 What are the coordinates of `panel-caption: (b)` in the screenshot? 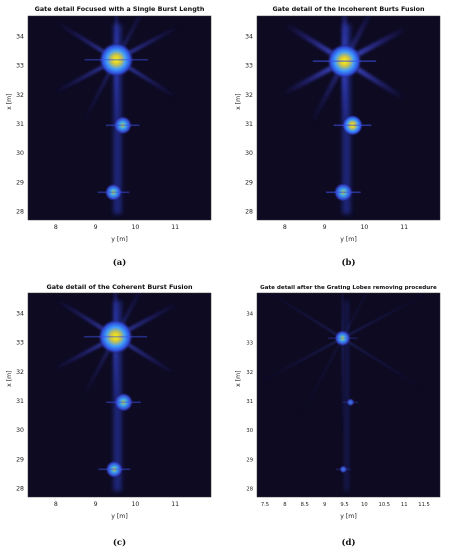 It's located at (349, 262).